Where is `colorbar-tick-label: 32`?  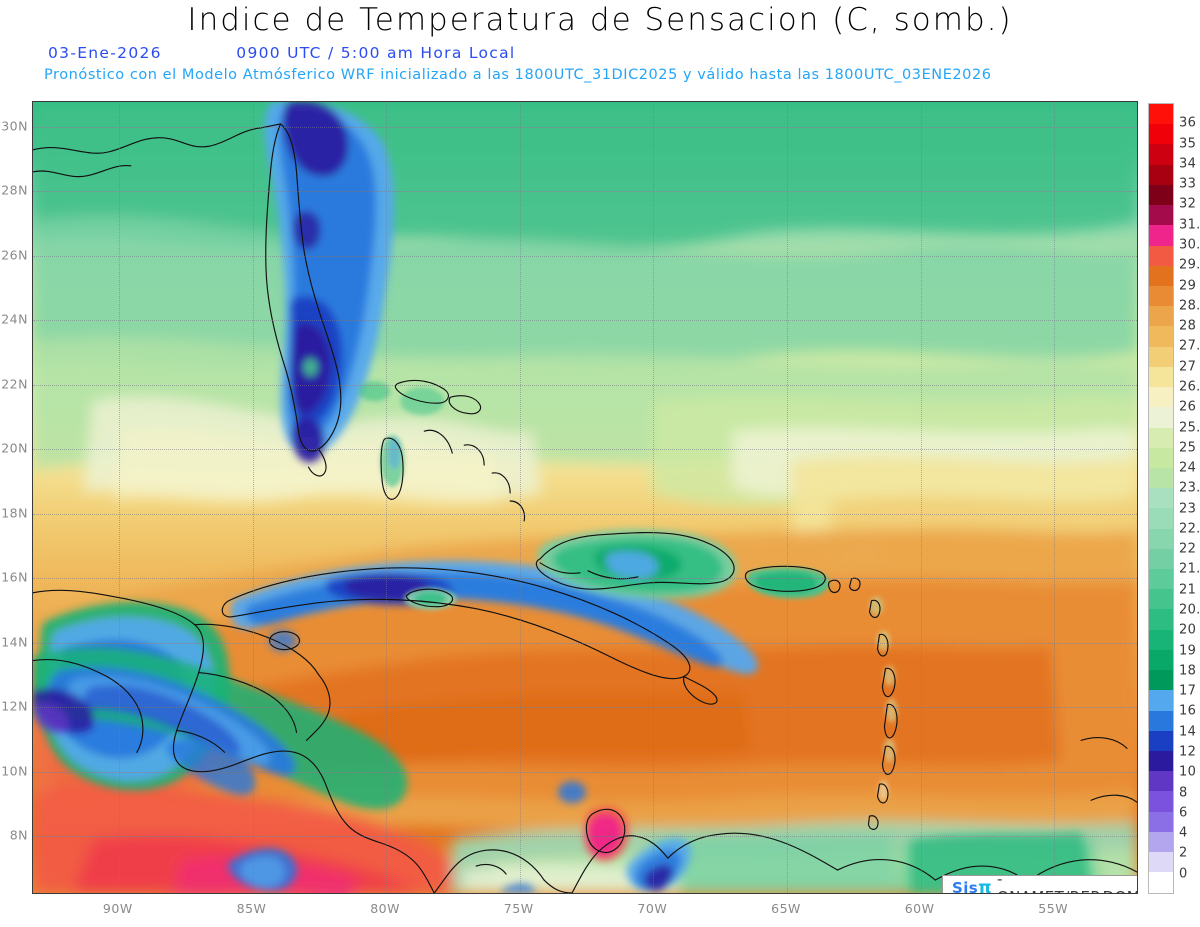
colorbar-tick-label: 32 is located at coordinates (1188, 204).